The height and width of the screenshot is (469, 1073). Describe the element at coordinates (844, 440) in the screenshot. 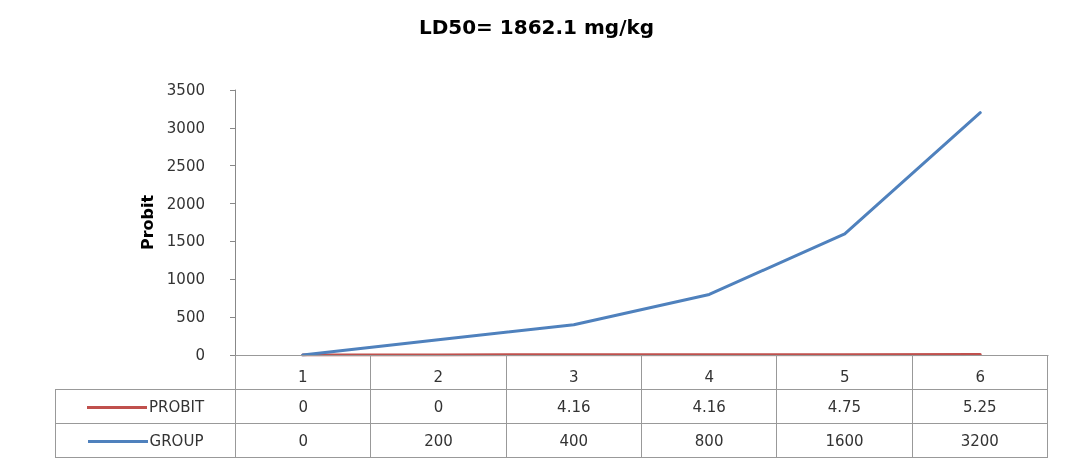

I see `data-label: 1600` at that location.